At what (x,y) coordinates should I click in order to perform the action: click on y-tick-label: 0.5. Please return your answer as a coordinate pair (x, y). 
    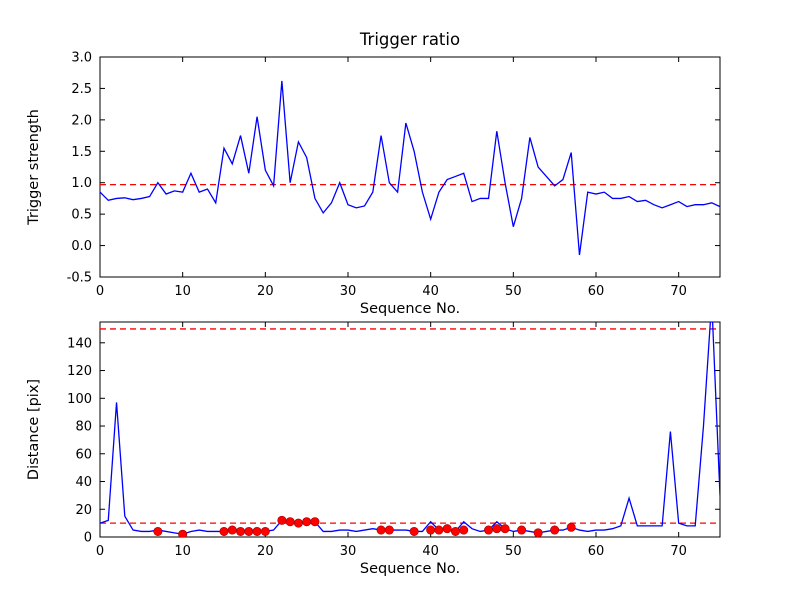
    Looking at the image, I should click on (81, 215).